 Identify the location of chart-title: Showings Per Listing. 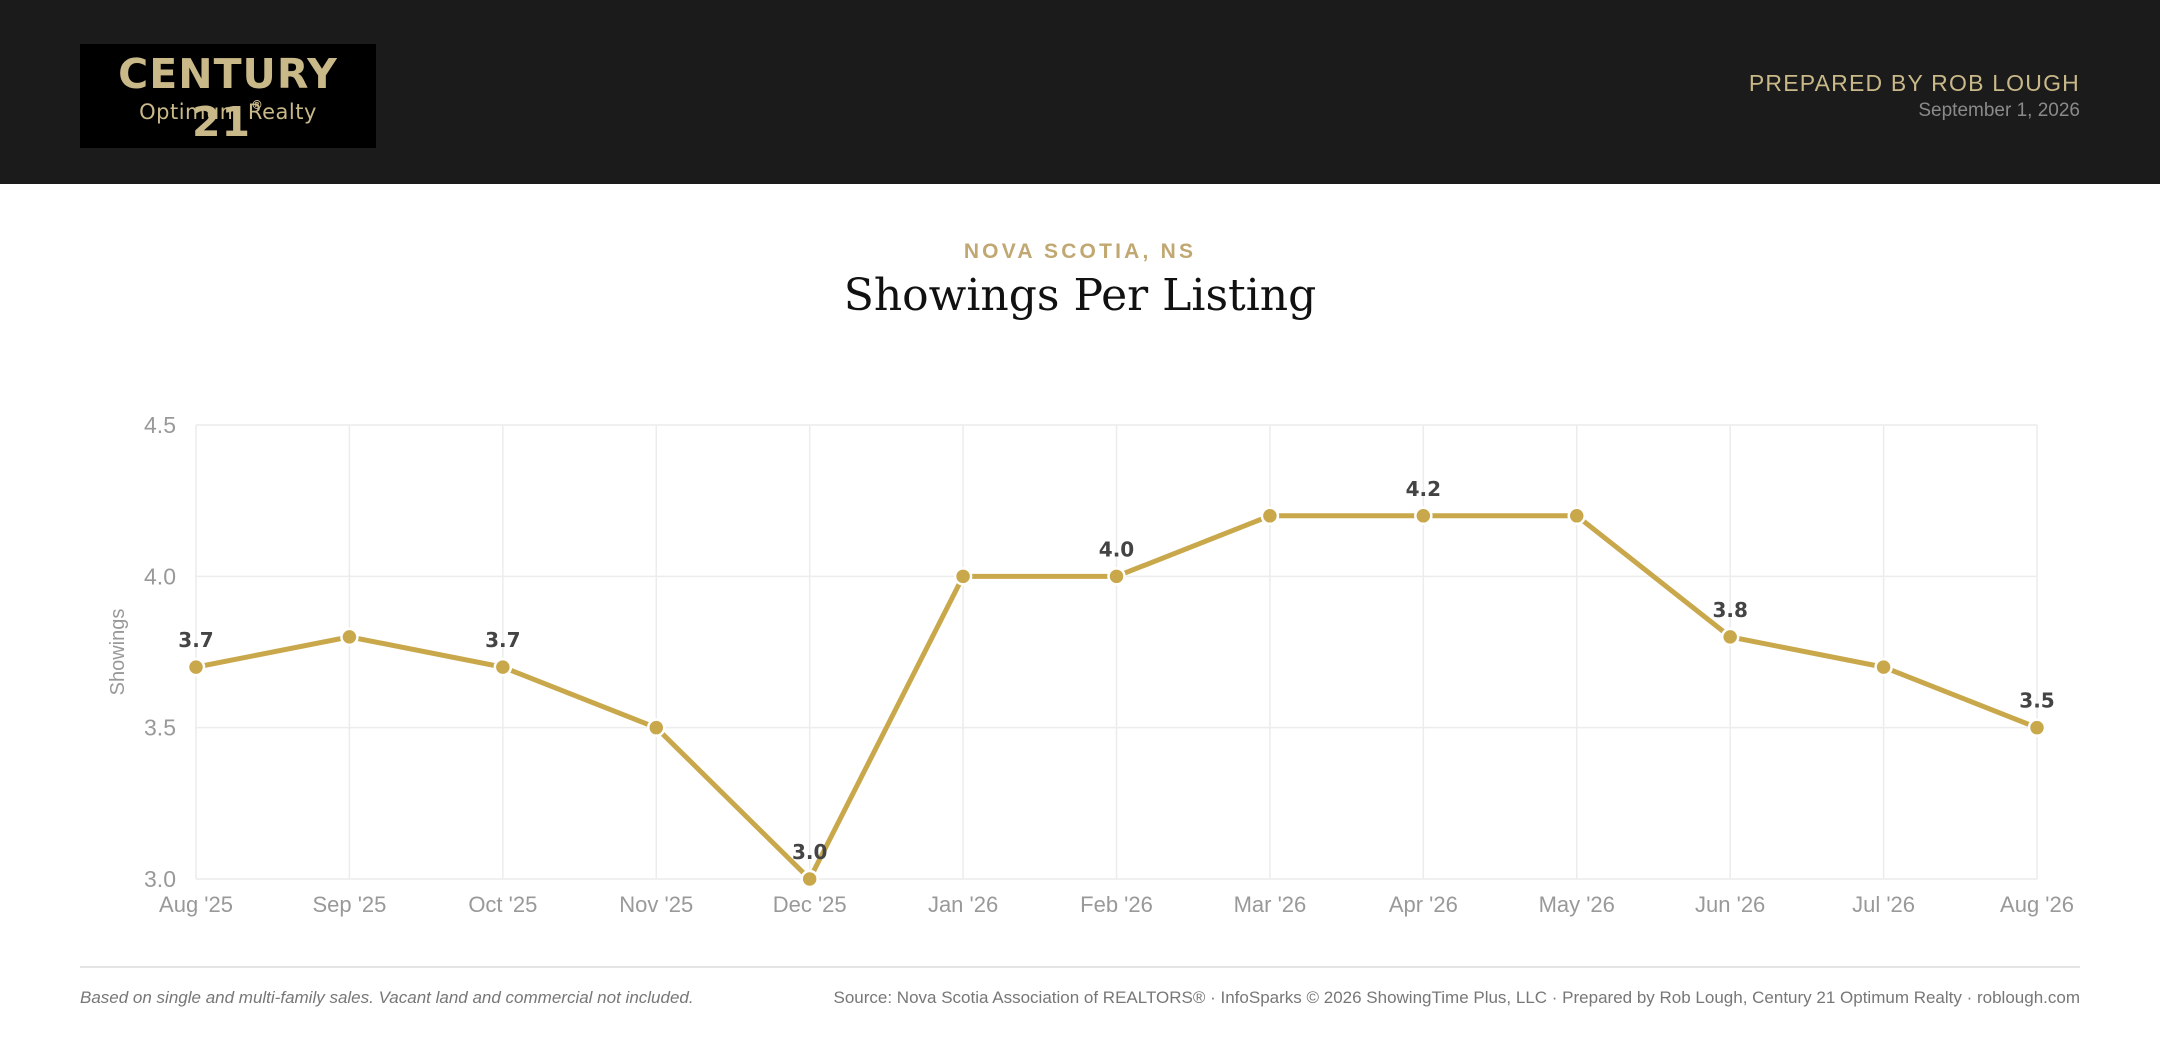
(1080, 295).